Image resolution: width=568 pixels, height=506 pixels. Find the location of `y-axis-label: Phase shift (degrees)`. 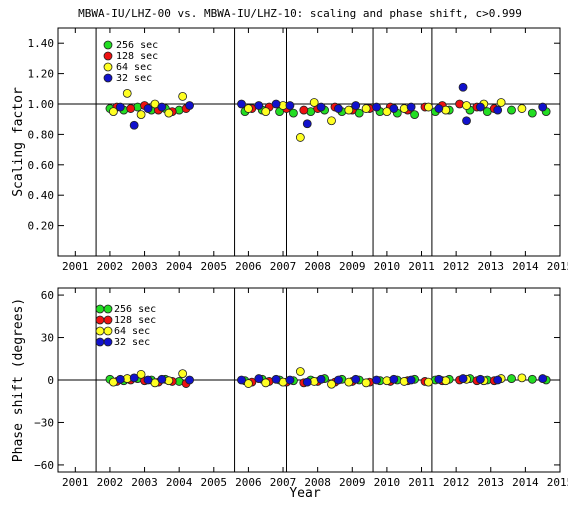

y-axis-label: Phase shift (degrees) is located at coordinates (18, 380).